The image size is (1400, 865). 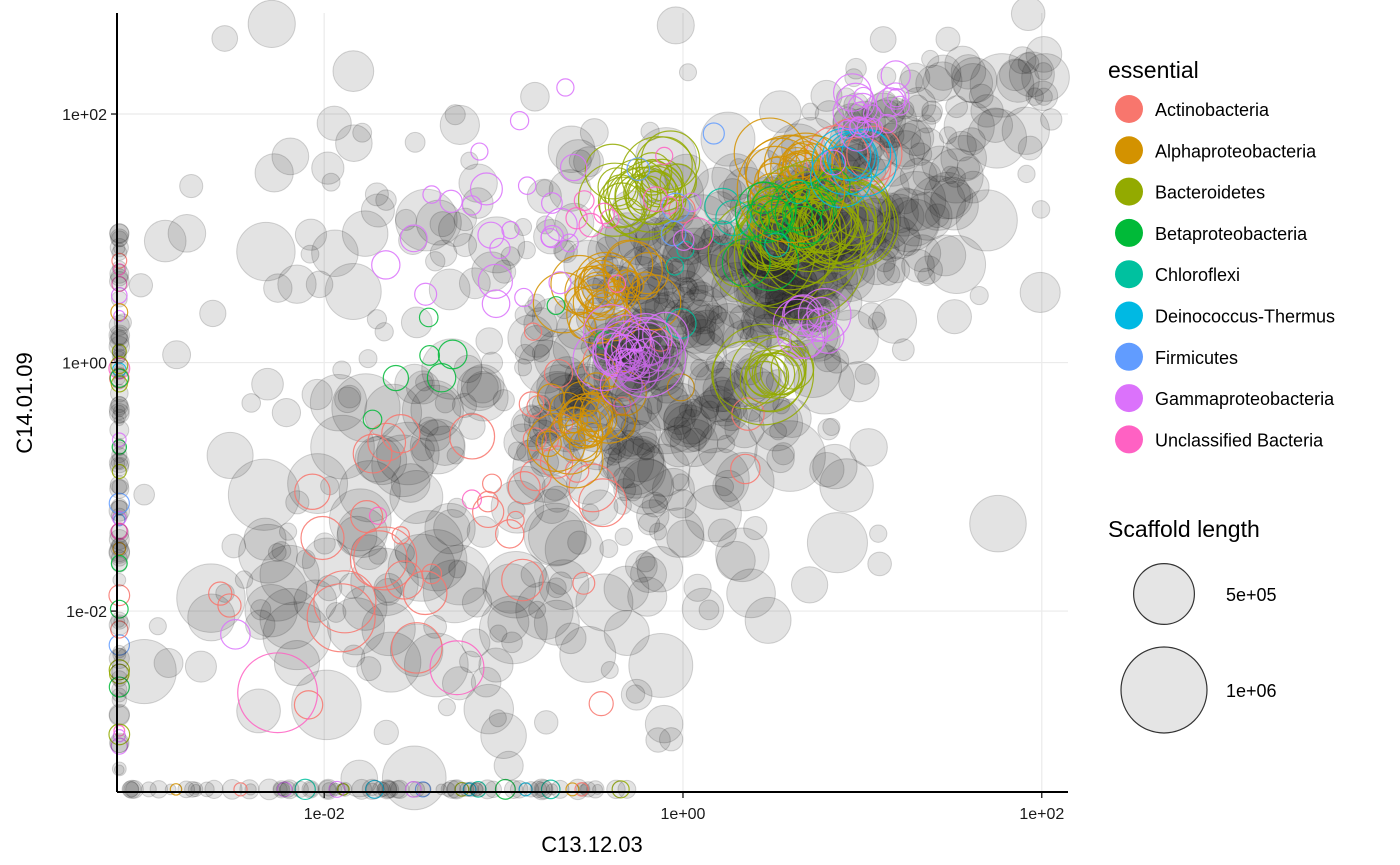 I want to click on x-tick-label: 1e+02, so click(x=1041, y=814).